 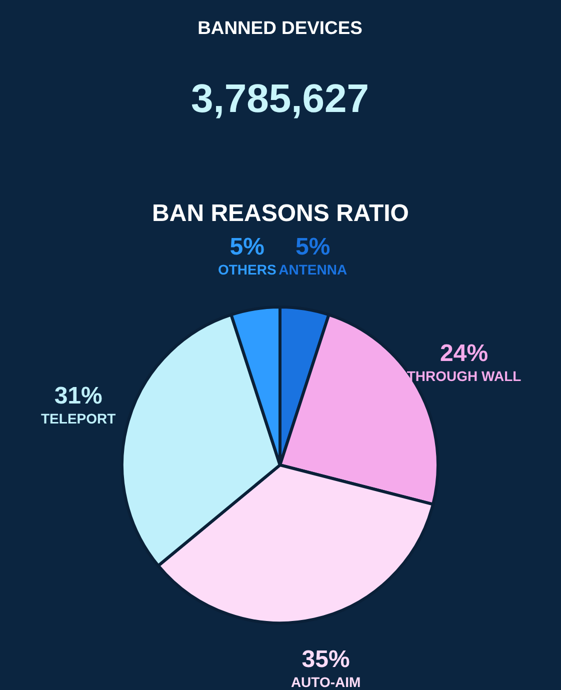 What do you see at coordinates (280, 99) in the screenshot?
I see `text: 3,785,627` at bounding box center [280, 99].